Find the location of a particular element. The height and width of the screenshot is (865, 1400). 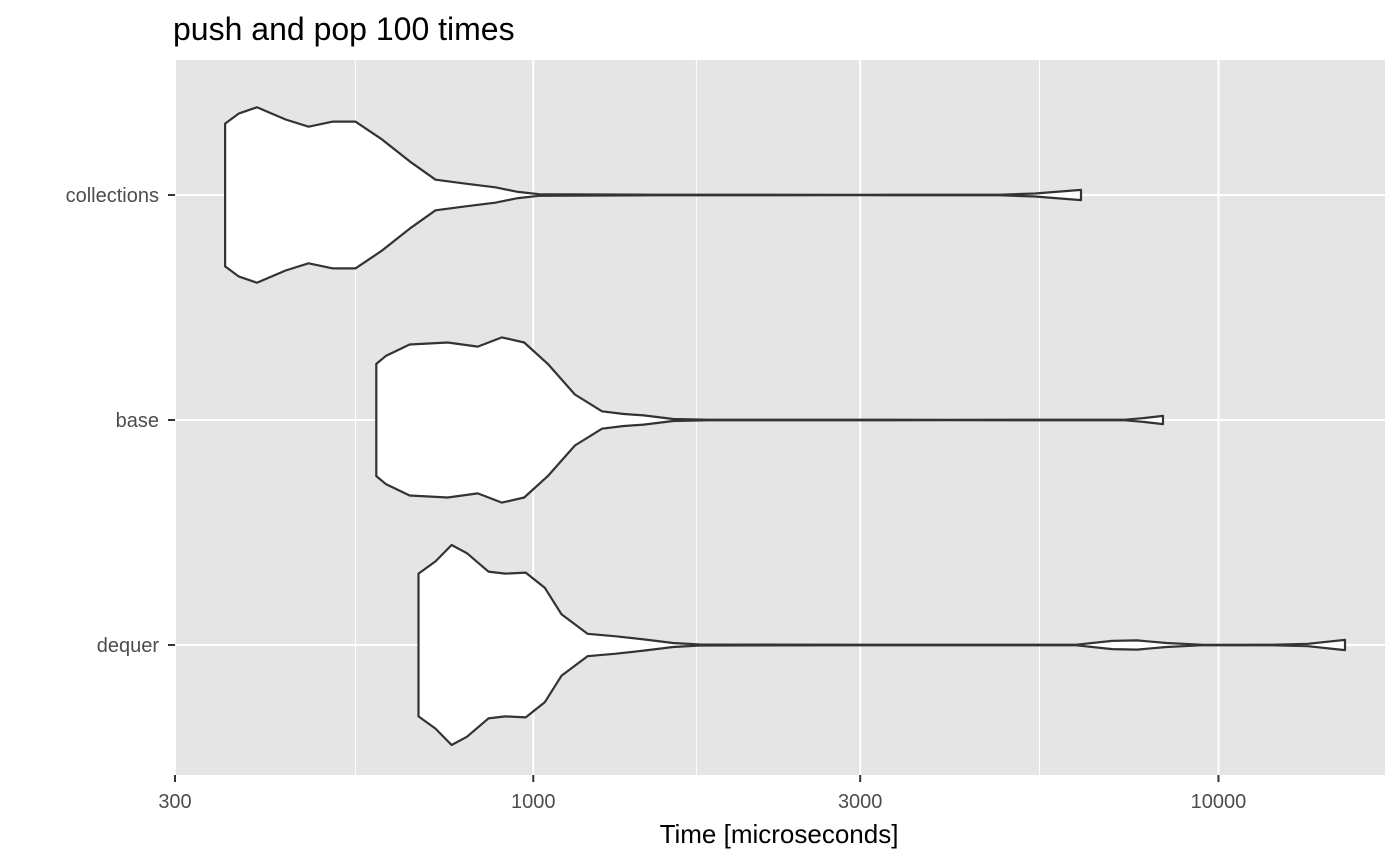

y-tick-label-base: base is located at coordinates (137, 421).